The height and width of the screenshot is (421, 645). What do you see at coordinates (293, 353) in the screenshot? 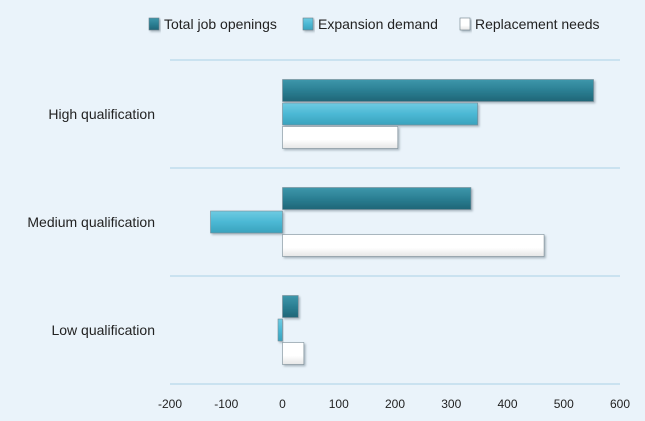
I see `bar-replacement-needs-low-qualification` at bounding box center [293, 353].